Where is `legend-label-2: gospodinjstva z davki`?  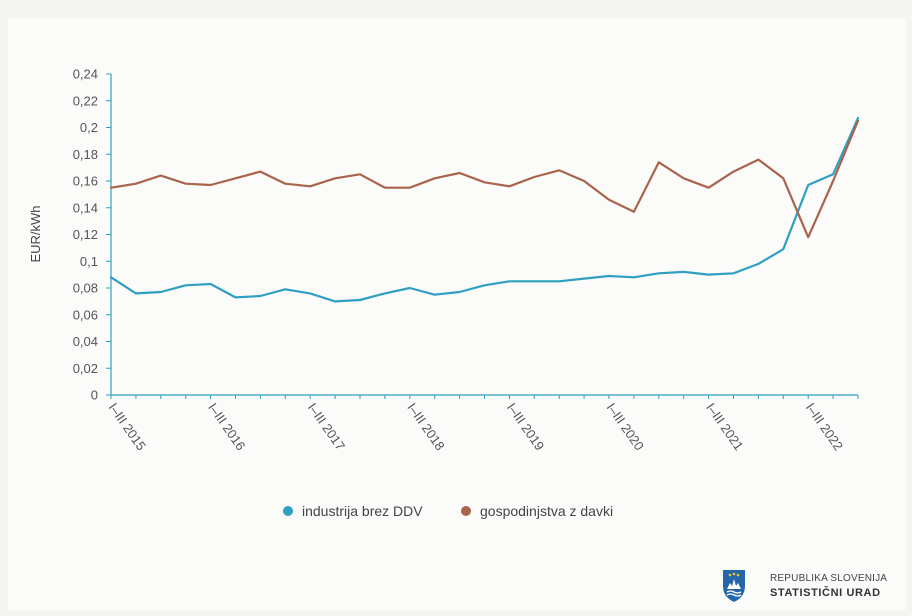 legend-label-2: gospodinjstva z davki is located at coordinates (546, 511).